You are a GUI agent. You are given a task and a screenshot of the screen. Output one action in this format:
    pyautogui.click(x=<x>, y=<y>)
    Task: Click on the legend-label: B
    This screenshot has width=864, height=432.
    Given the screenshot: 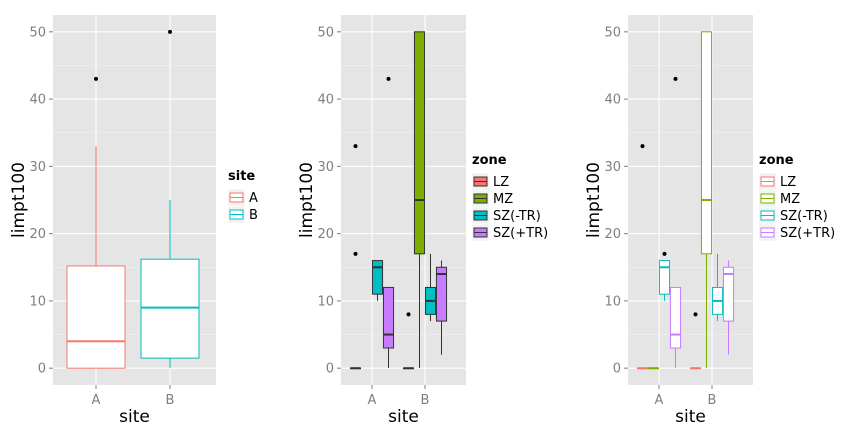 What is the action you would take?
    pyautogui.click(x=253, y=215)
    